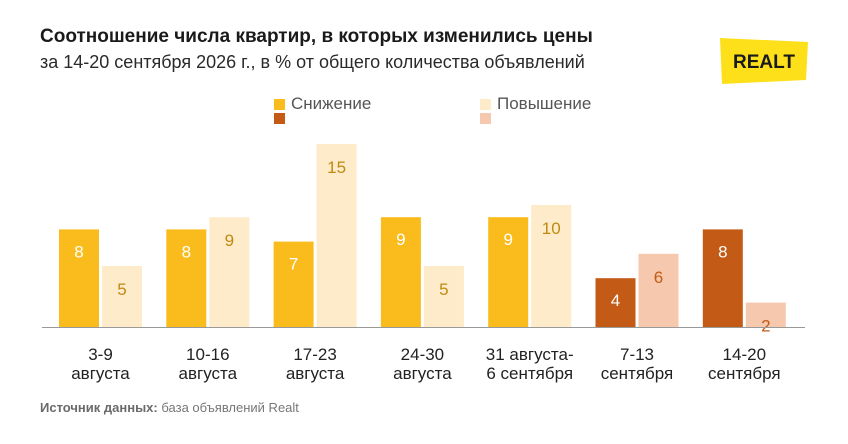  Describe the element at coordinates (100, 354) in the screenshot. I see `x-tick-label: 3-9` at that location.